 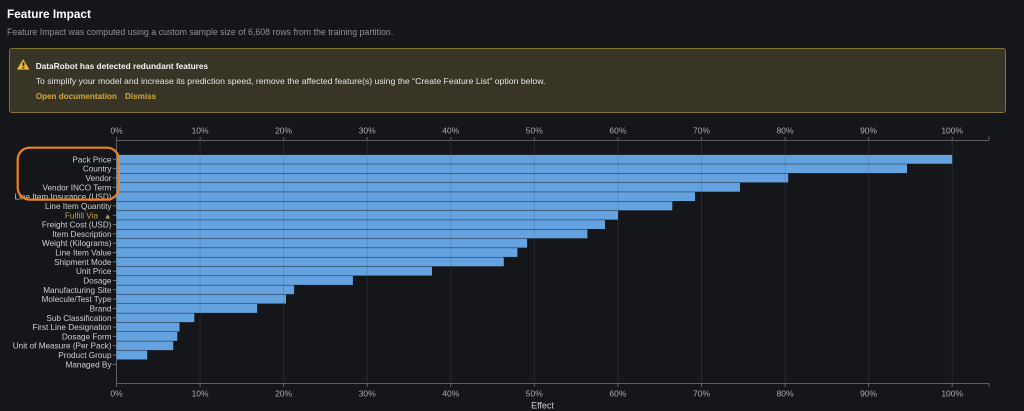 What do you see at coordinates (89, 364) in the screenshot?
I see `svg-text: Managed By` at bounding box center [89, 364].